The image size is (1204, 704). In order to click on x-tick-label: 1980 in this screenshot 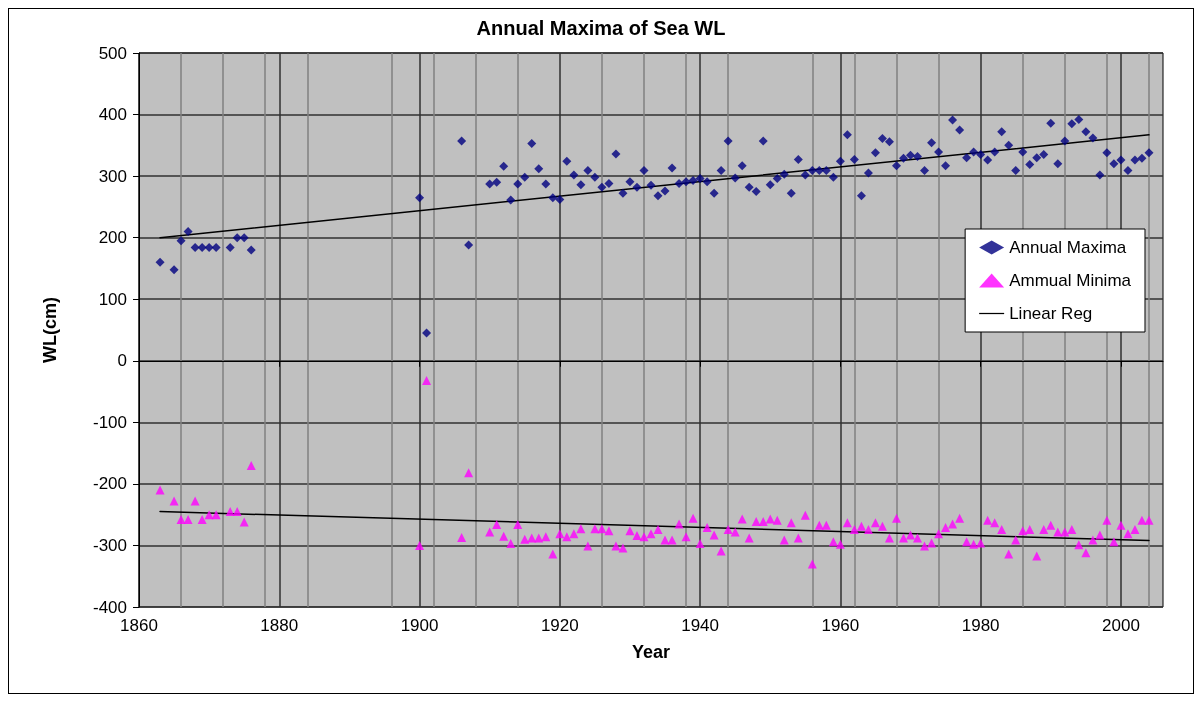, I will do `click(980, 625)`.